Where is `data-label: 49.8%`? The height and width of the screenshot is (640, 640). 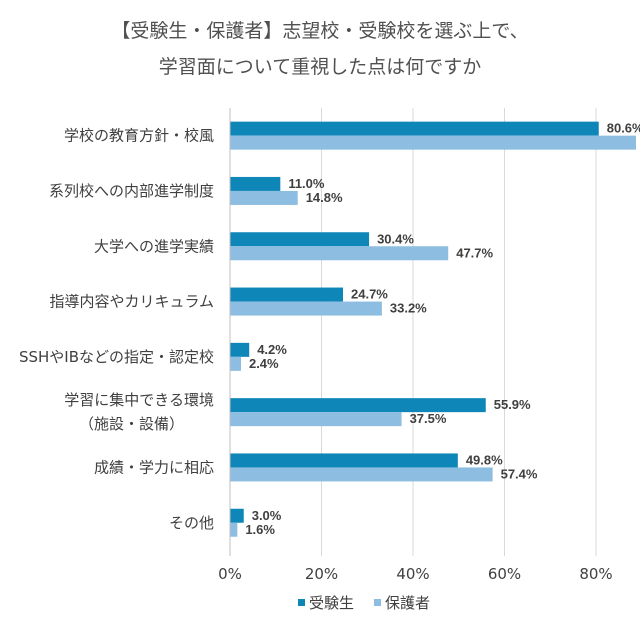
data-label: 49.8% is located at coordinates (484, 459).